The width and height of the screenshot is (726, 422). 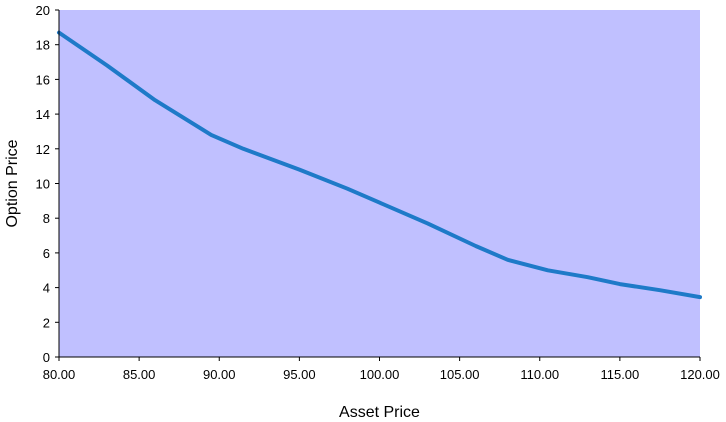 I want to click on y-tick-label: 16, so click(x=43, y=79).